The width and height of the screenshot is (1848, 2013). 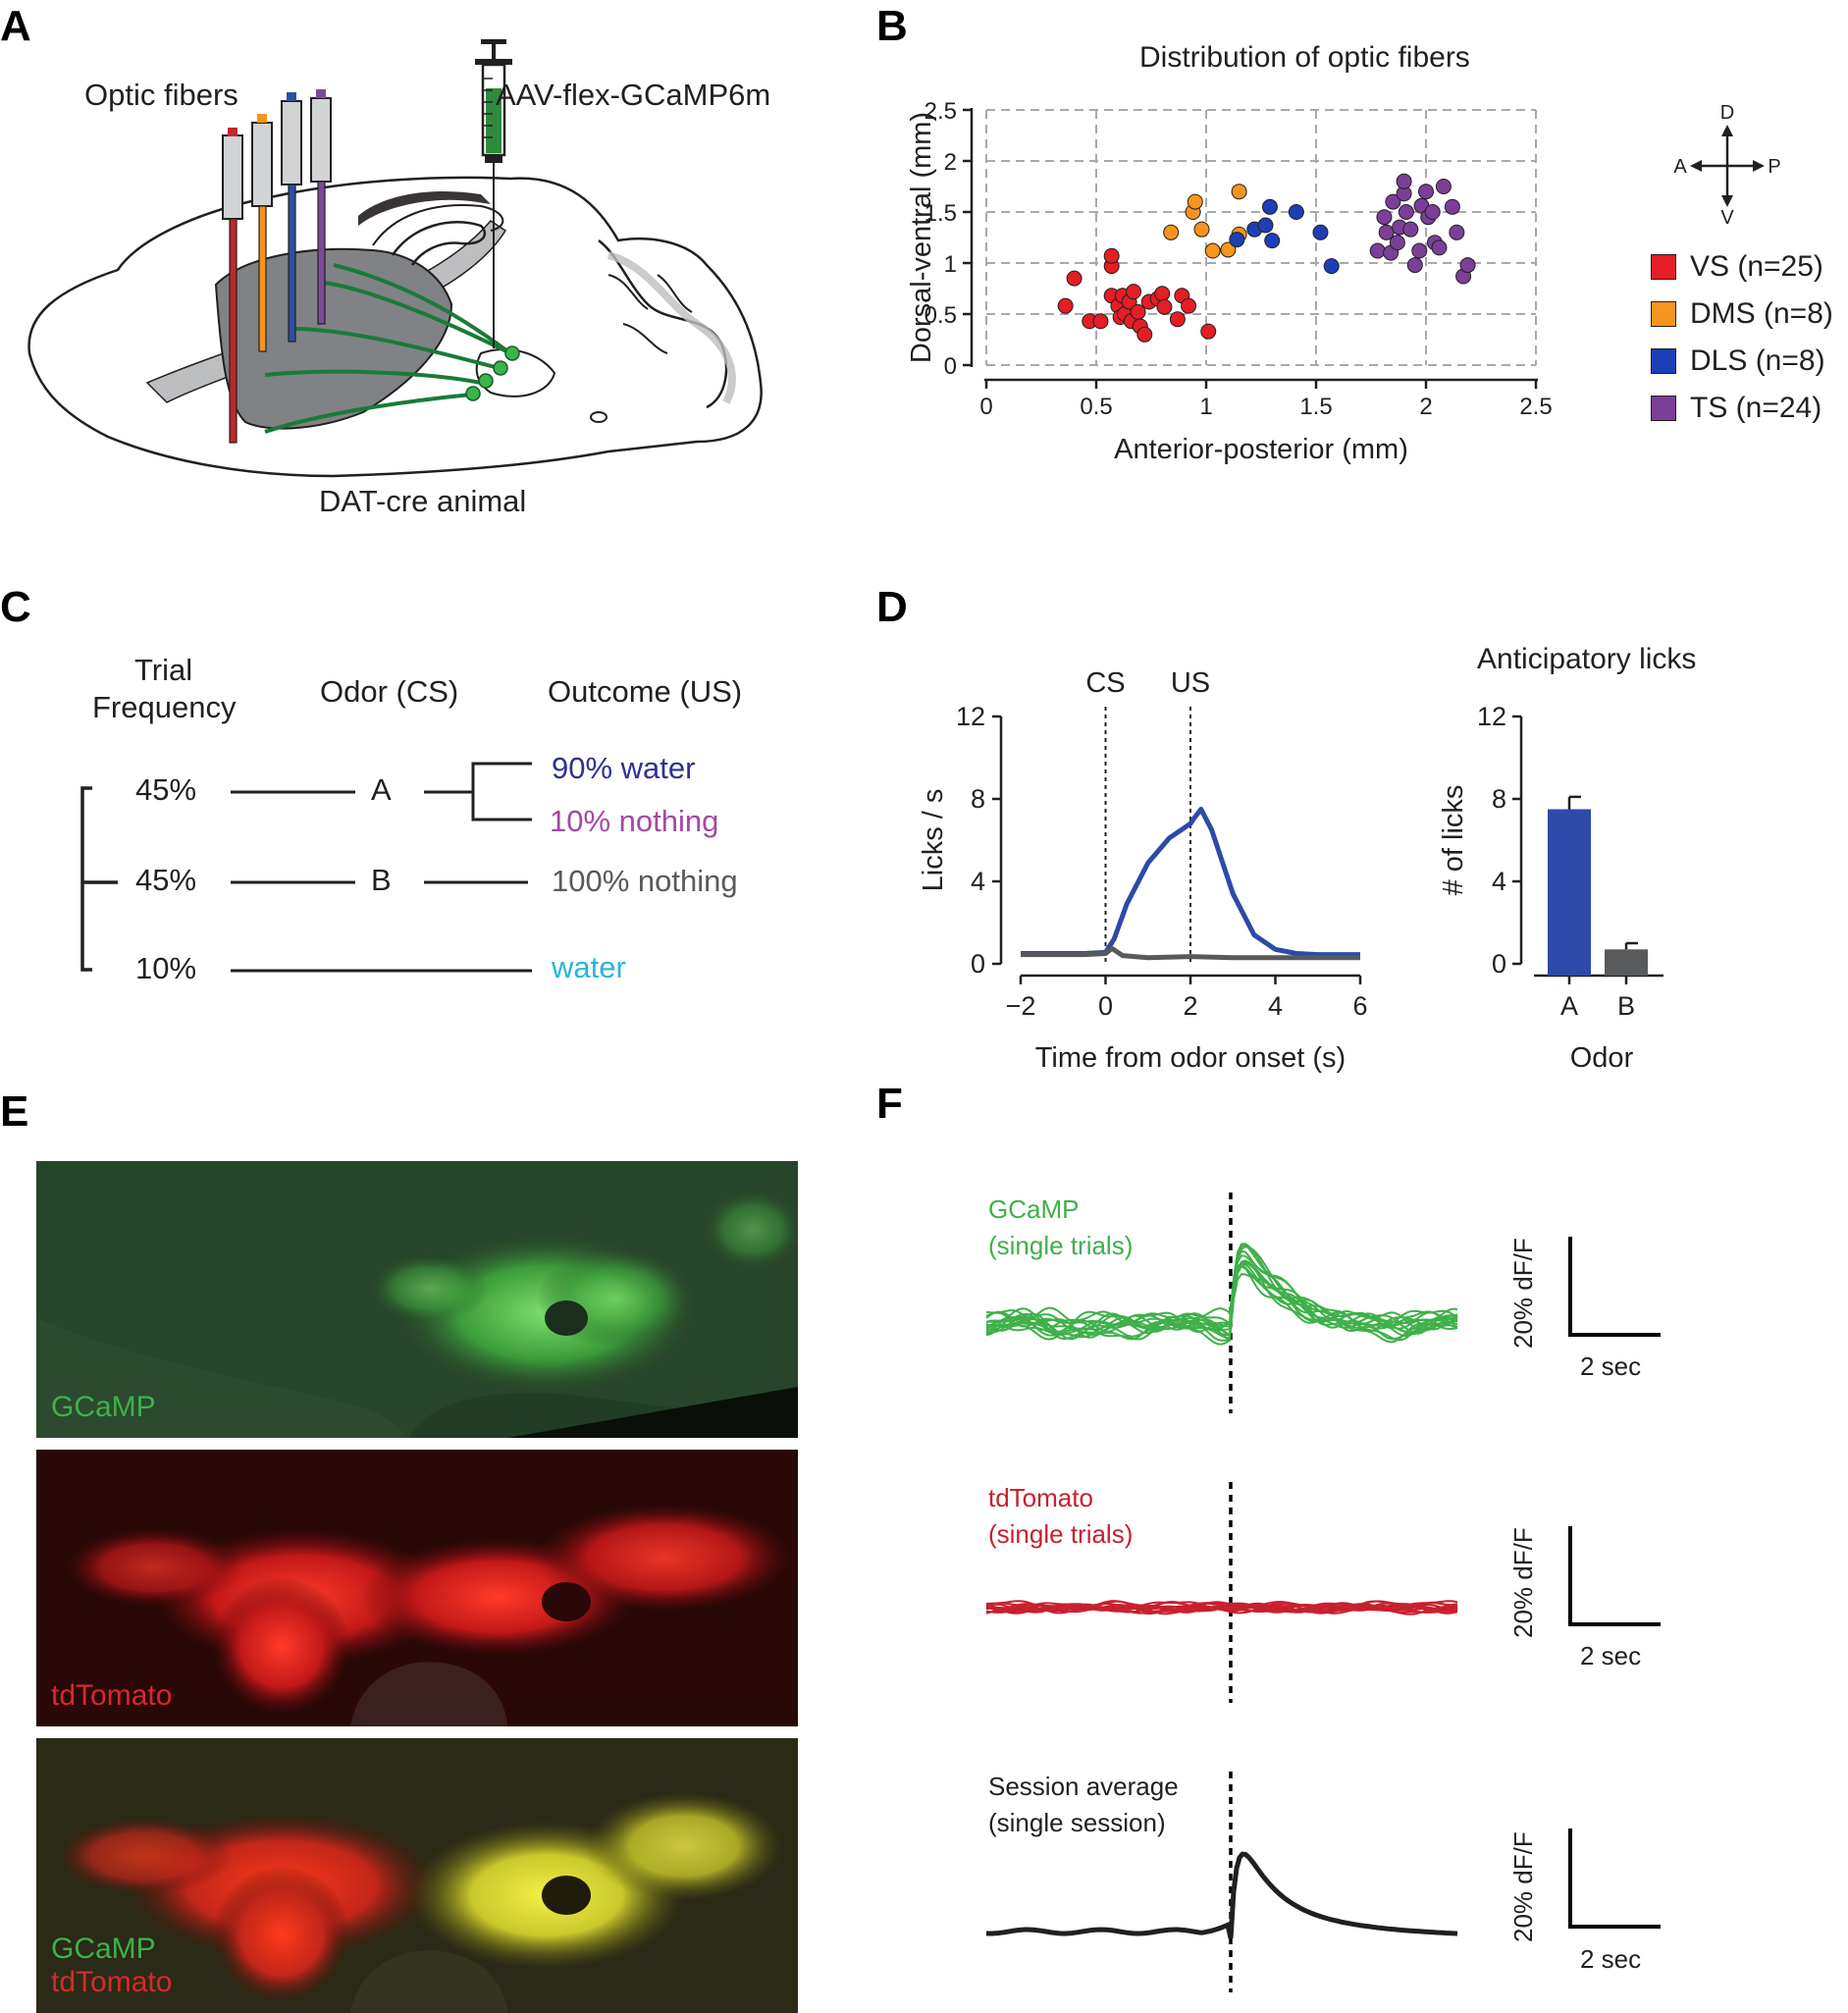 I want to click on legend-label-vs: VS (n=25), so click(x=1757, y=266).